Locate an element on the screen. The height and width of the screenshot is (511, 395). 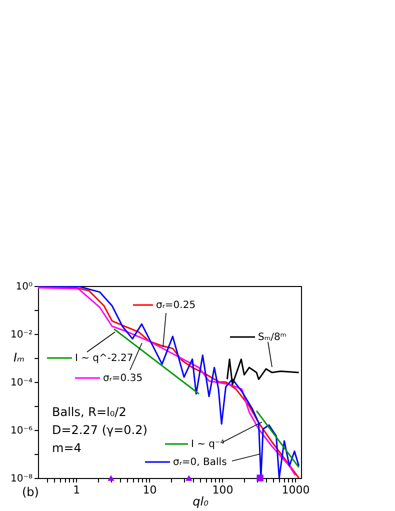
y-tick-label: 10⁰ is located at coordinates (24, 287).